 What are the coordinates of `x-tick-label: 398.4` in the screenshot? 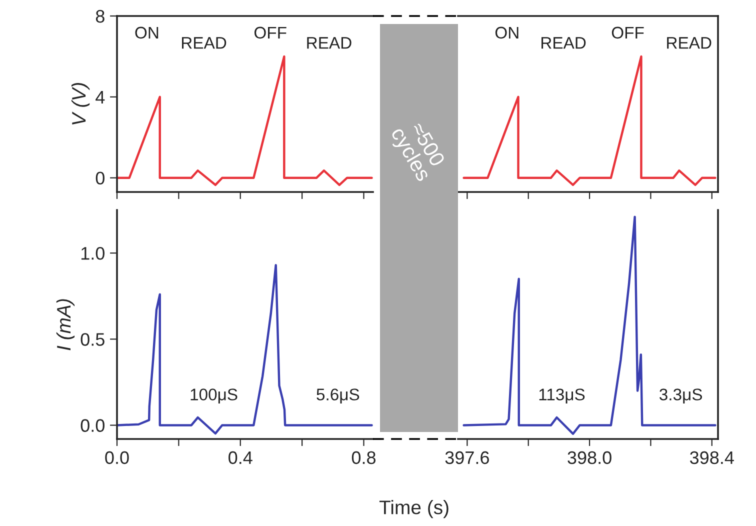 It's located at (712, 457).